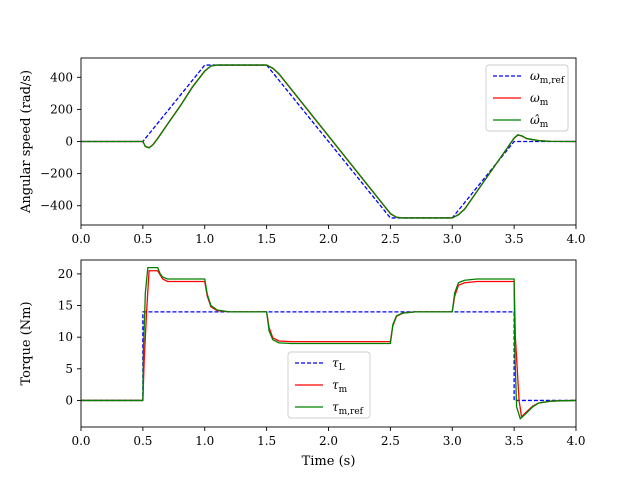 The width and height of the screenshot is (640, 485). I want to click on y-tick-label: 15, so click(65, 306).